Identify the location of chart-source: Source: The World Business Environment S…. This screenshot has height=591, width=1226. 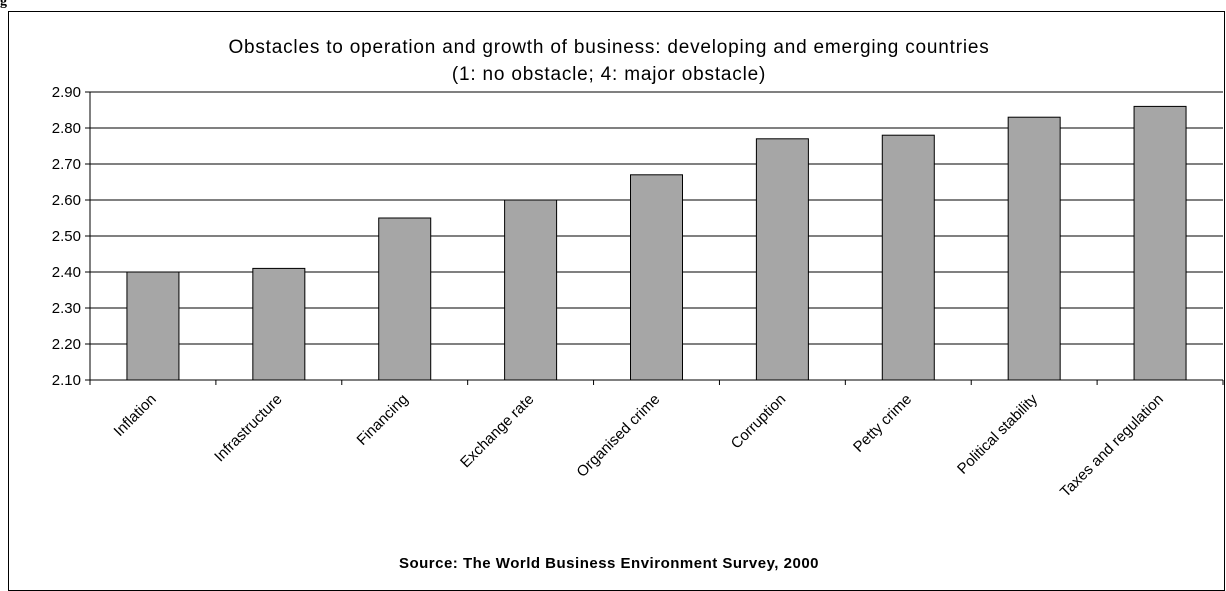
(609, 563).